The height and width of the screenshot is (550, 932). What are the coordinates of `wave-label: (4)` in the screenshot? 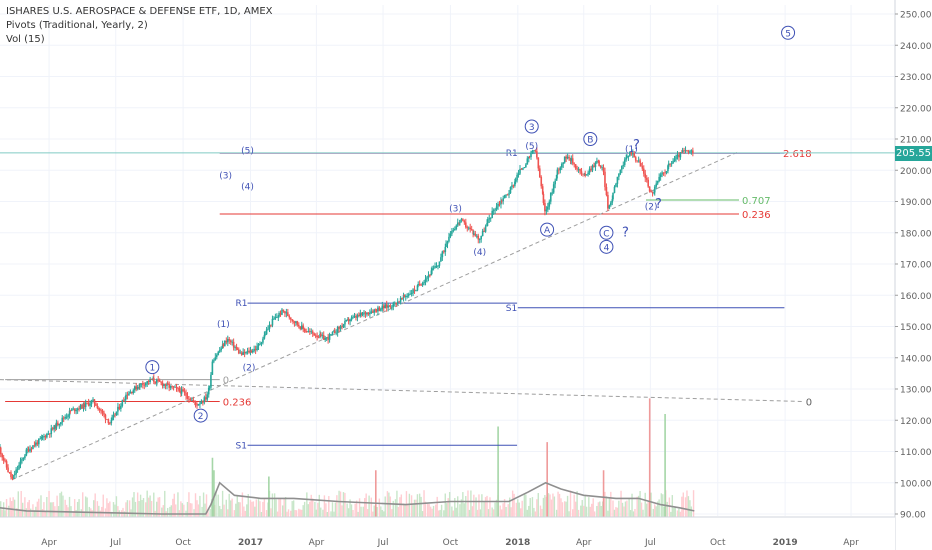 It's located at (247, 187).